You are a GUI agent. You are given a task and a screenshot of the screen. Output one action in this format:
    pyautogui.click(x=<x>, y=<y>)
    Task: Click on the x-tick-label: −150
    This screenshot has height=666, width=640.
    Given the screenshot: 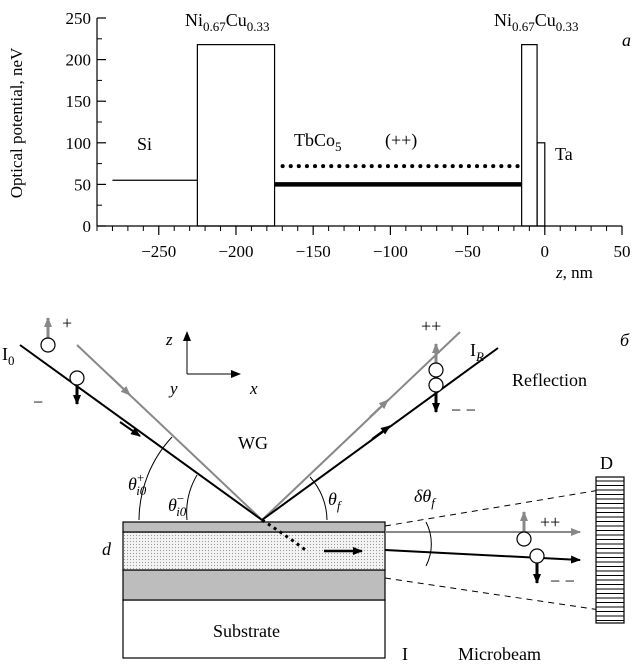 What is the action you would take?
    pyautogui.click(x=313, y=251)
    